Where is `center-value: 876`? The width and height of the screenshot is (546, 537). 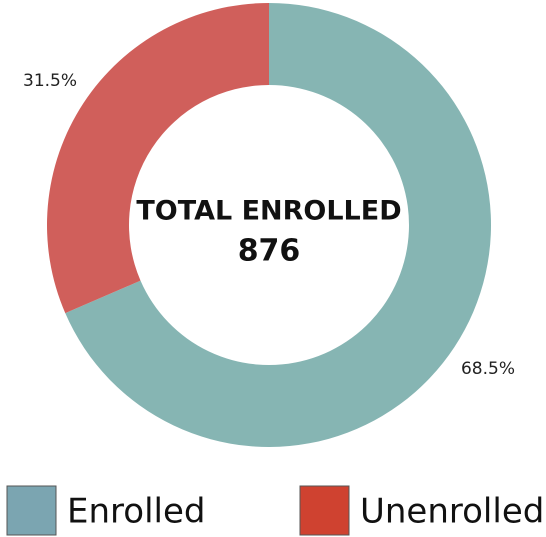 center-value: 876 is located at coordinates (269, 251).